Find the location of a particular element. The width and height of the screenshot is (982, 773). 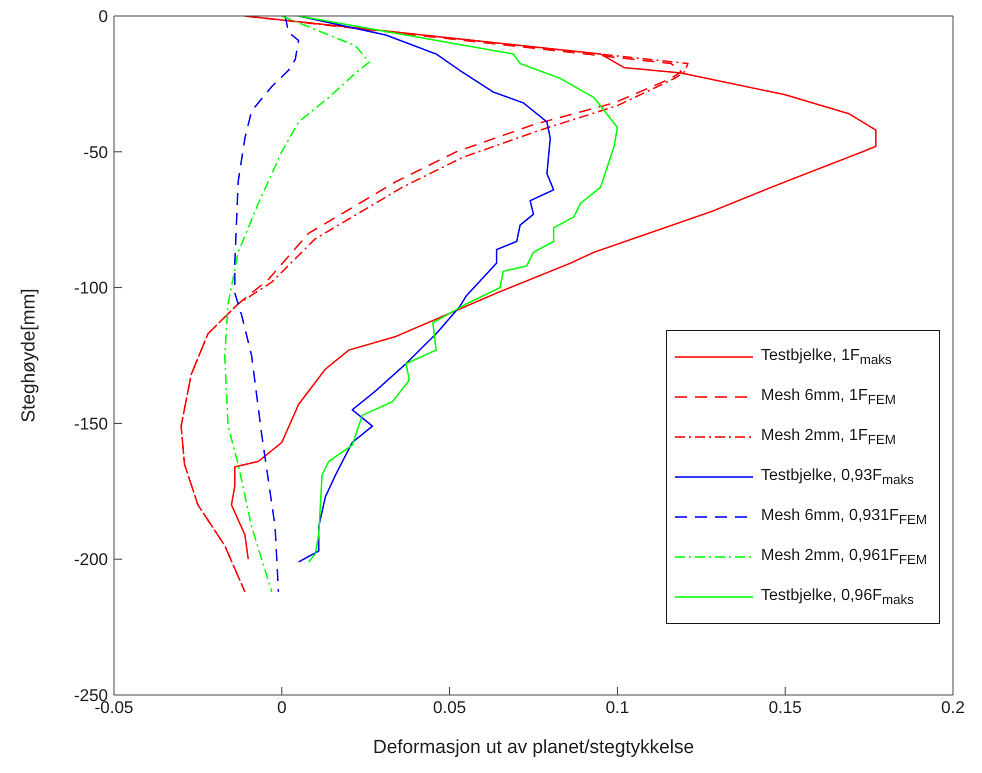

y-tick-label: -50 is located at coordinates (95, 152).